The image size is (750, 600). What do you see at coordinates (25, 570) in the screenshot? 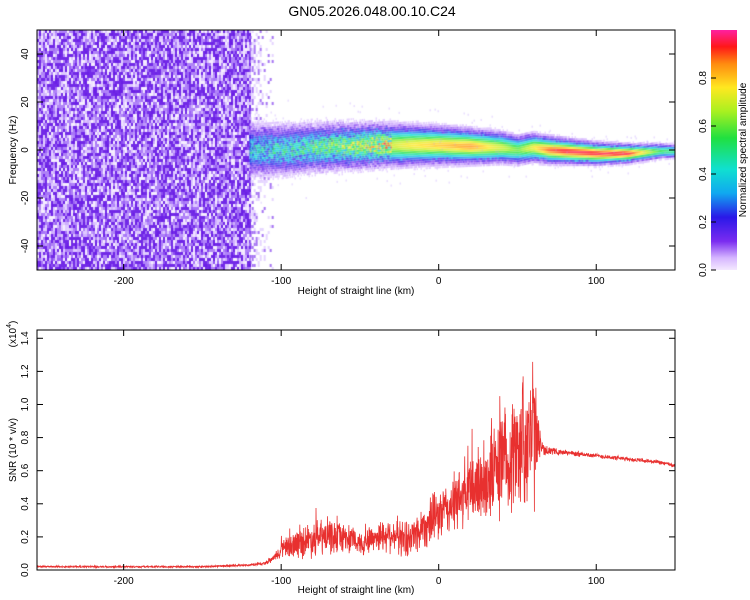
I see `y-tick-label: 0.0` at bounding box center [25, 570].